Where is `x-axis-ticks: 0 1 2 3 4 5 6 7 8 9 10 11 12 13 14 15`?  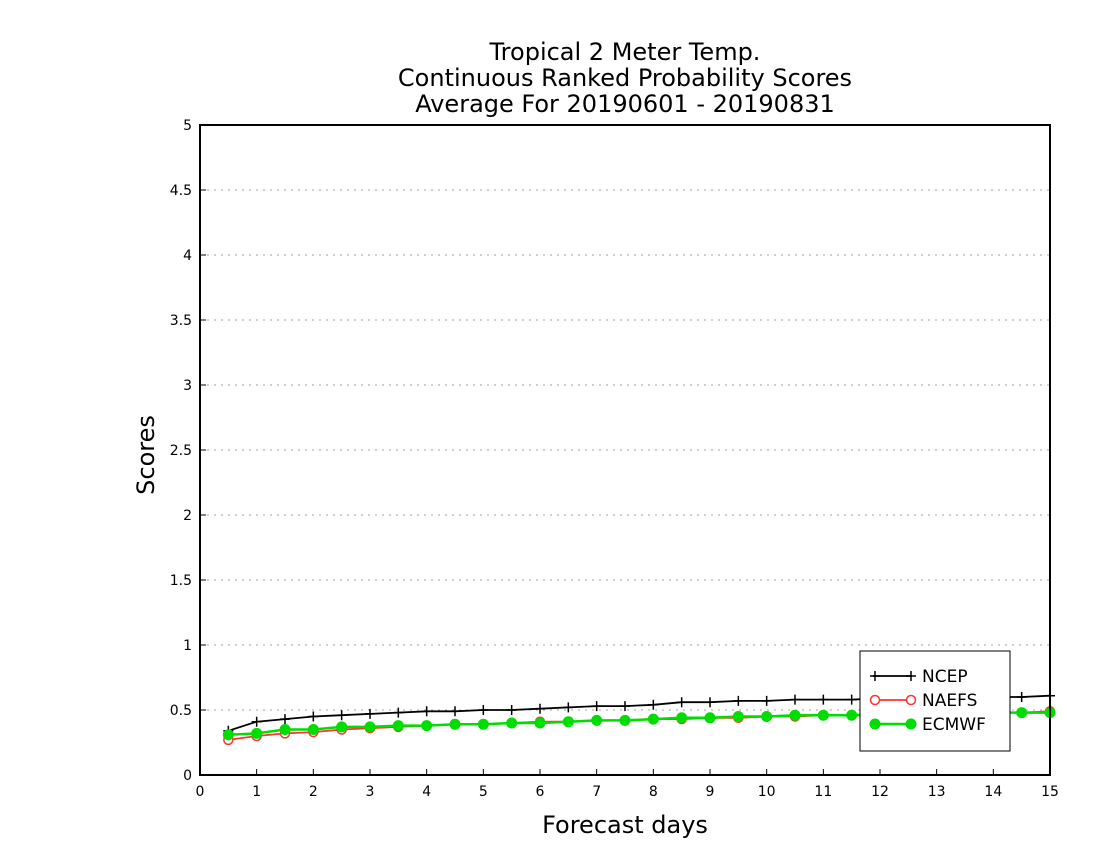 x-axis-ticks: 0 1 2 3 4 5 6 7 8 9 10 11 12 13 14 15 is located at coordinates (627, 784).